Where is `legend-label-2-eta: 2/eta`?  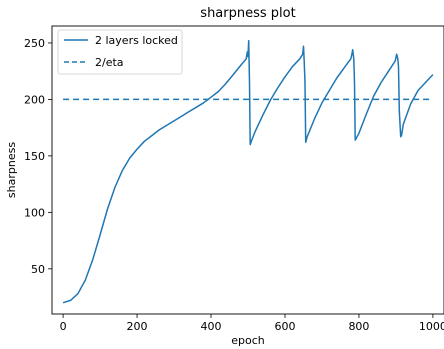
legend-label-2-eta: 2/eta is located at coordinates (109, 62).